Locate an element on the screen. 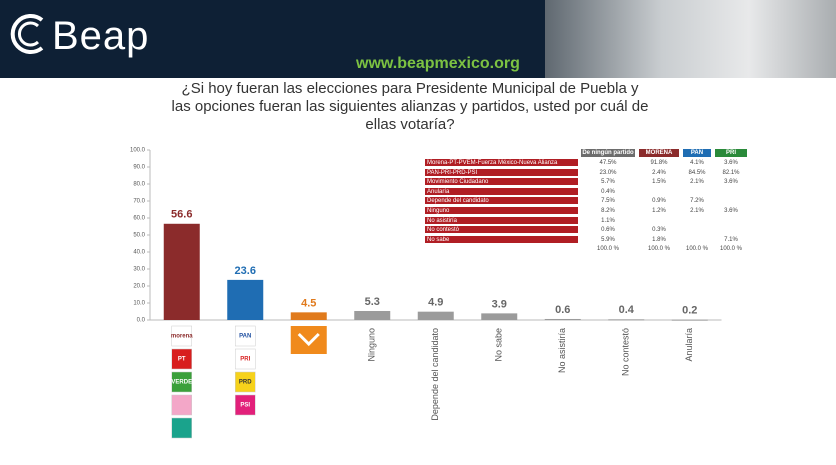 The height and width of the screenshot is (465, 836). table-value: 1.8% is located at coordinates (659, 239).